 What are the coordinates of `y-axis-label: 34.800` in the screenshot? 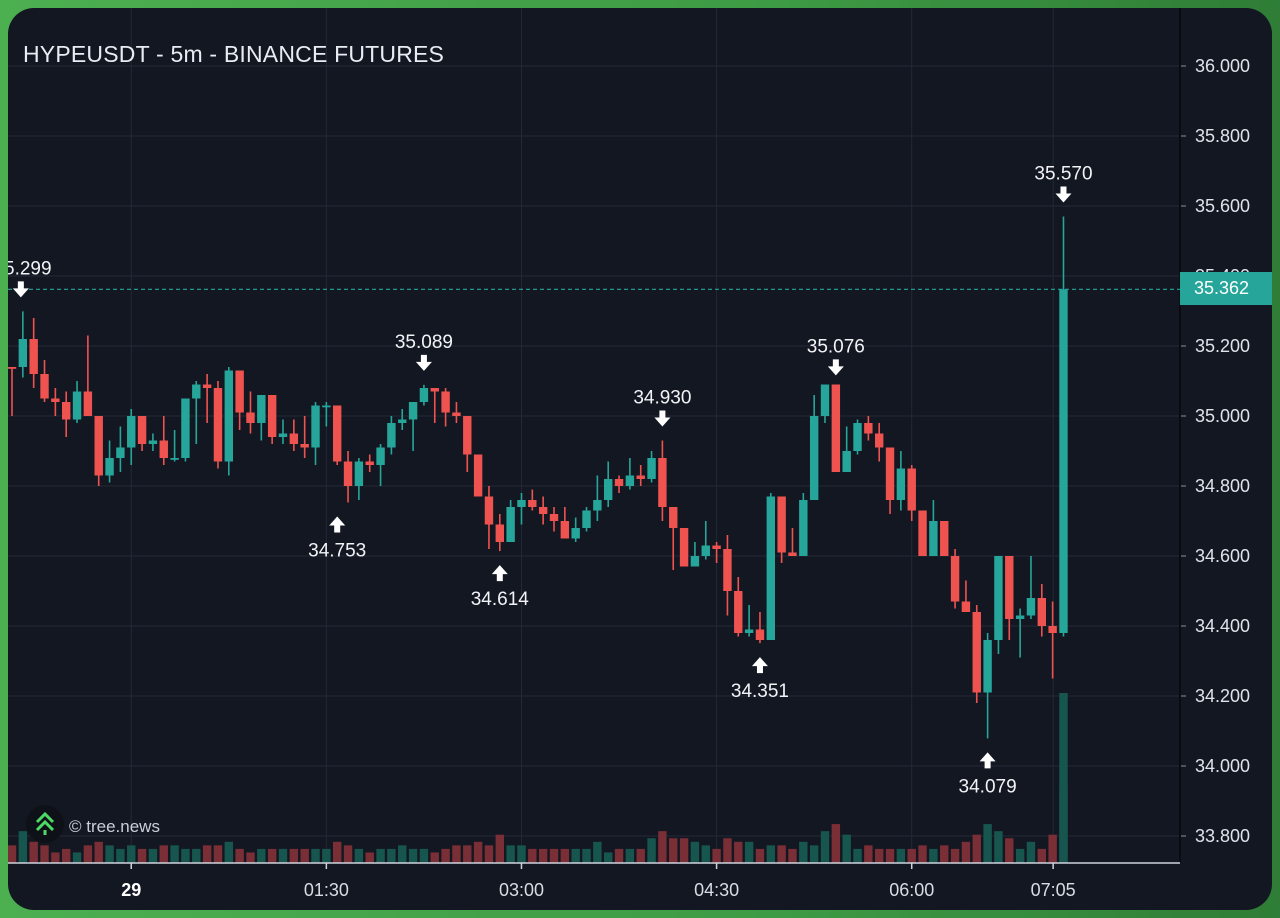 It's located at (1222, 486).